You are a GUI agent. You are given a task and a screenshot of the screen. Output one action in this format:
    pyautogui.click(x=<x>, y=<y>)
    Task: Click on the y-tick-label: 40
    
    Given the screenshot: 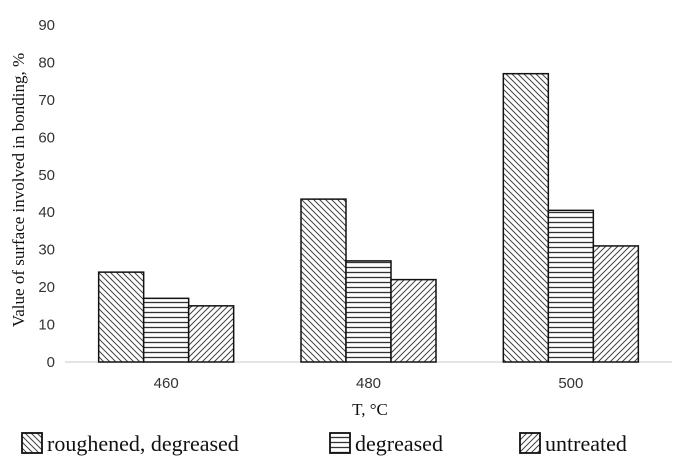 What is the action you would take?
    pyautogui.click(x=46, y=212)
    